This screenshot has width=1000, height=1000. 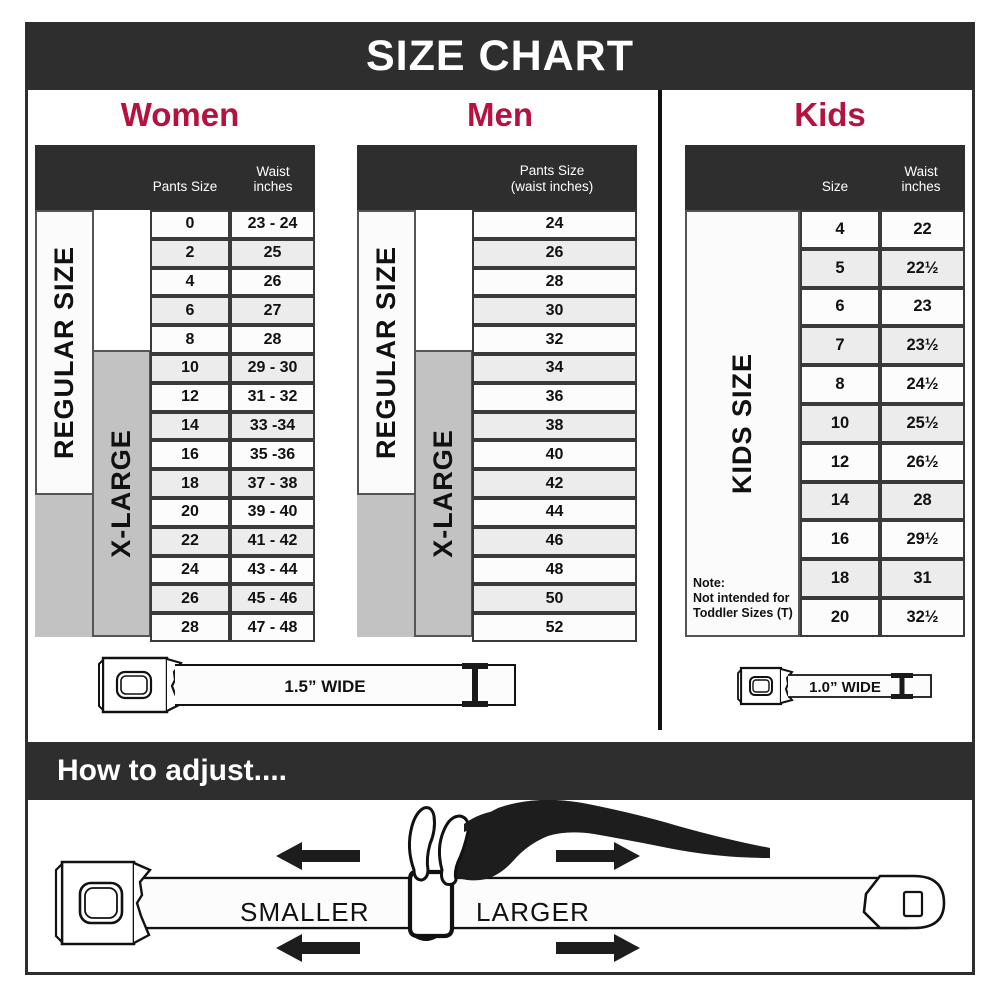 What do you see at coordinates (921, 171) in the screenshot?
I see `kids-header-waist-line1: Waist` at bounding box center [921, 171].